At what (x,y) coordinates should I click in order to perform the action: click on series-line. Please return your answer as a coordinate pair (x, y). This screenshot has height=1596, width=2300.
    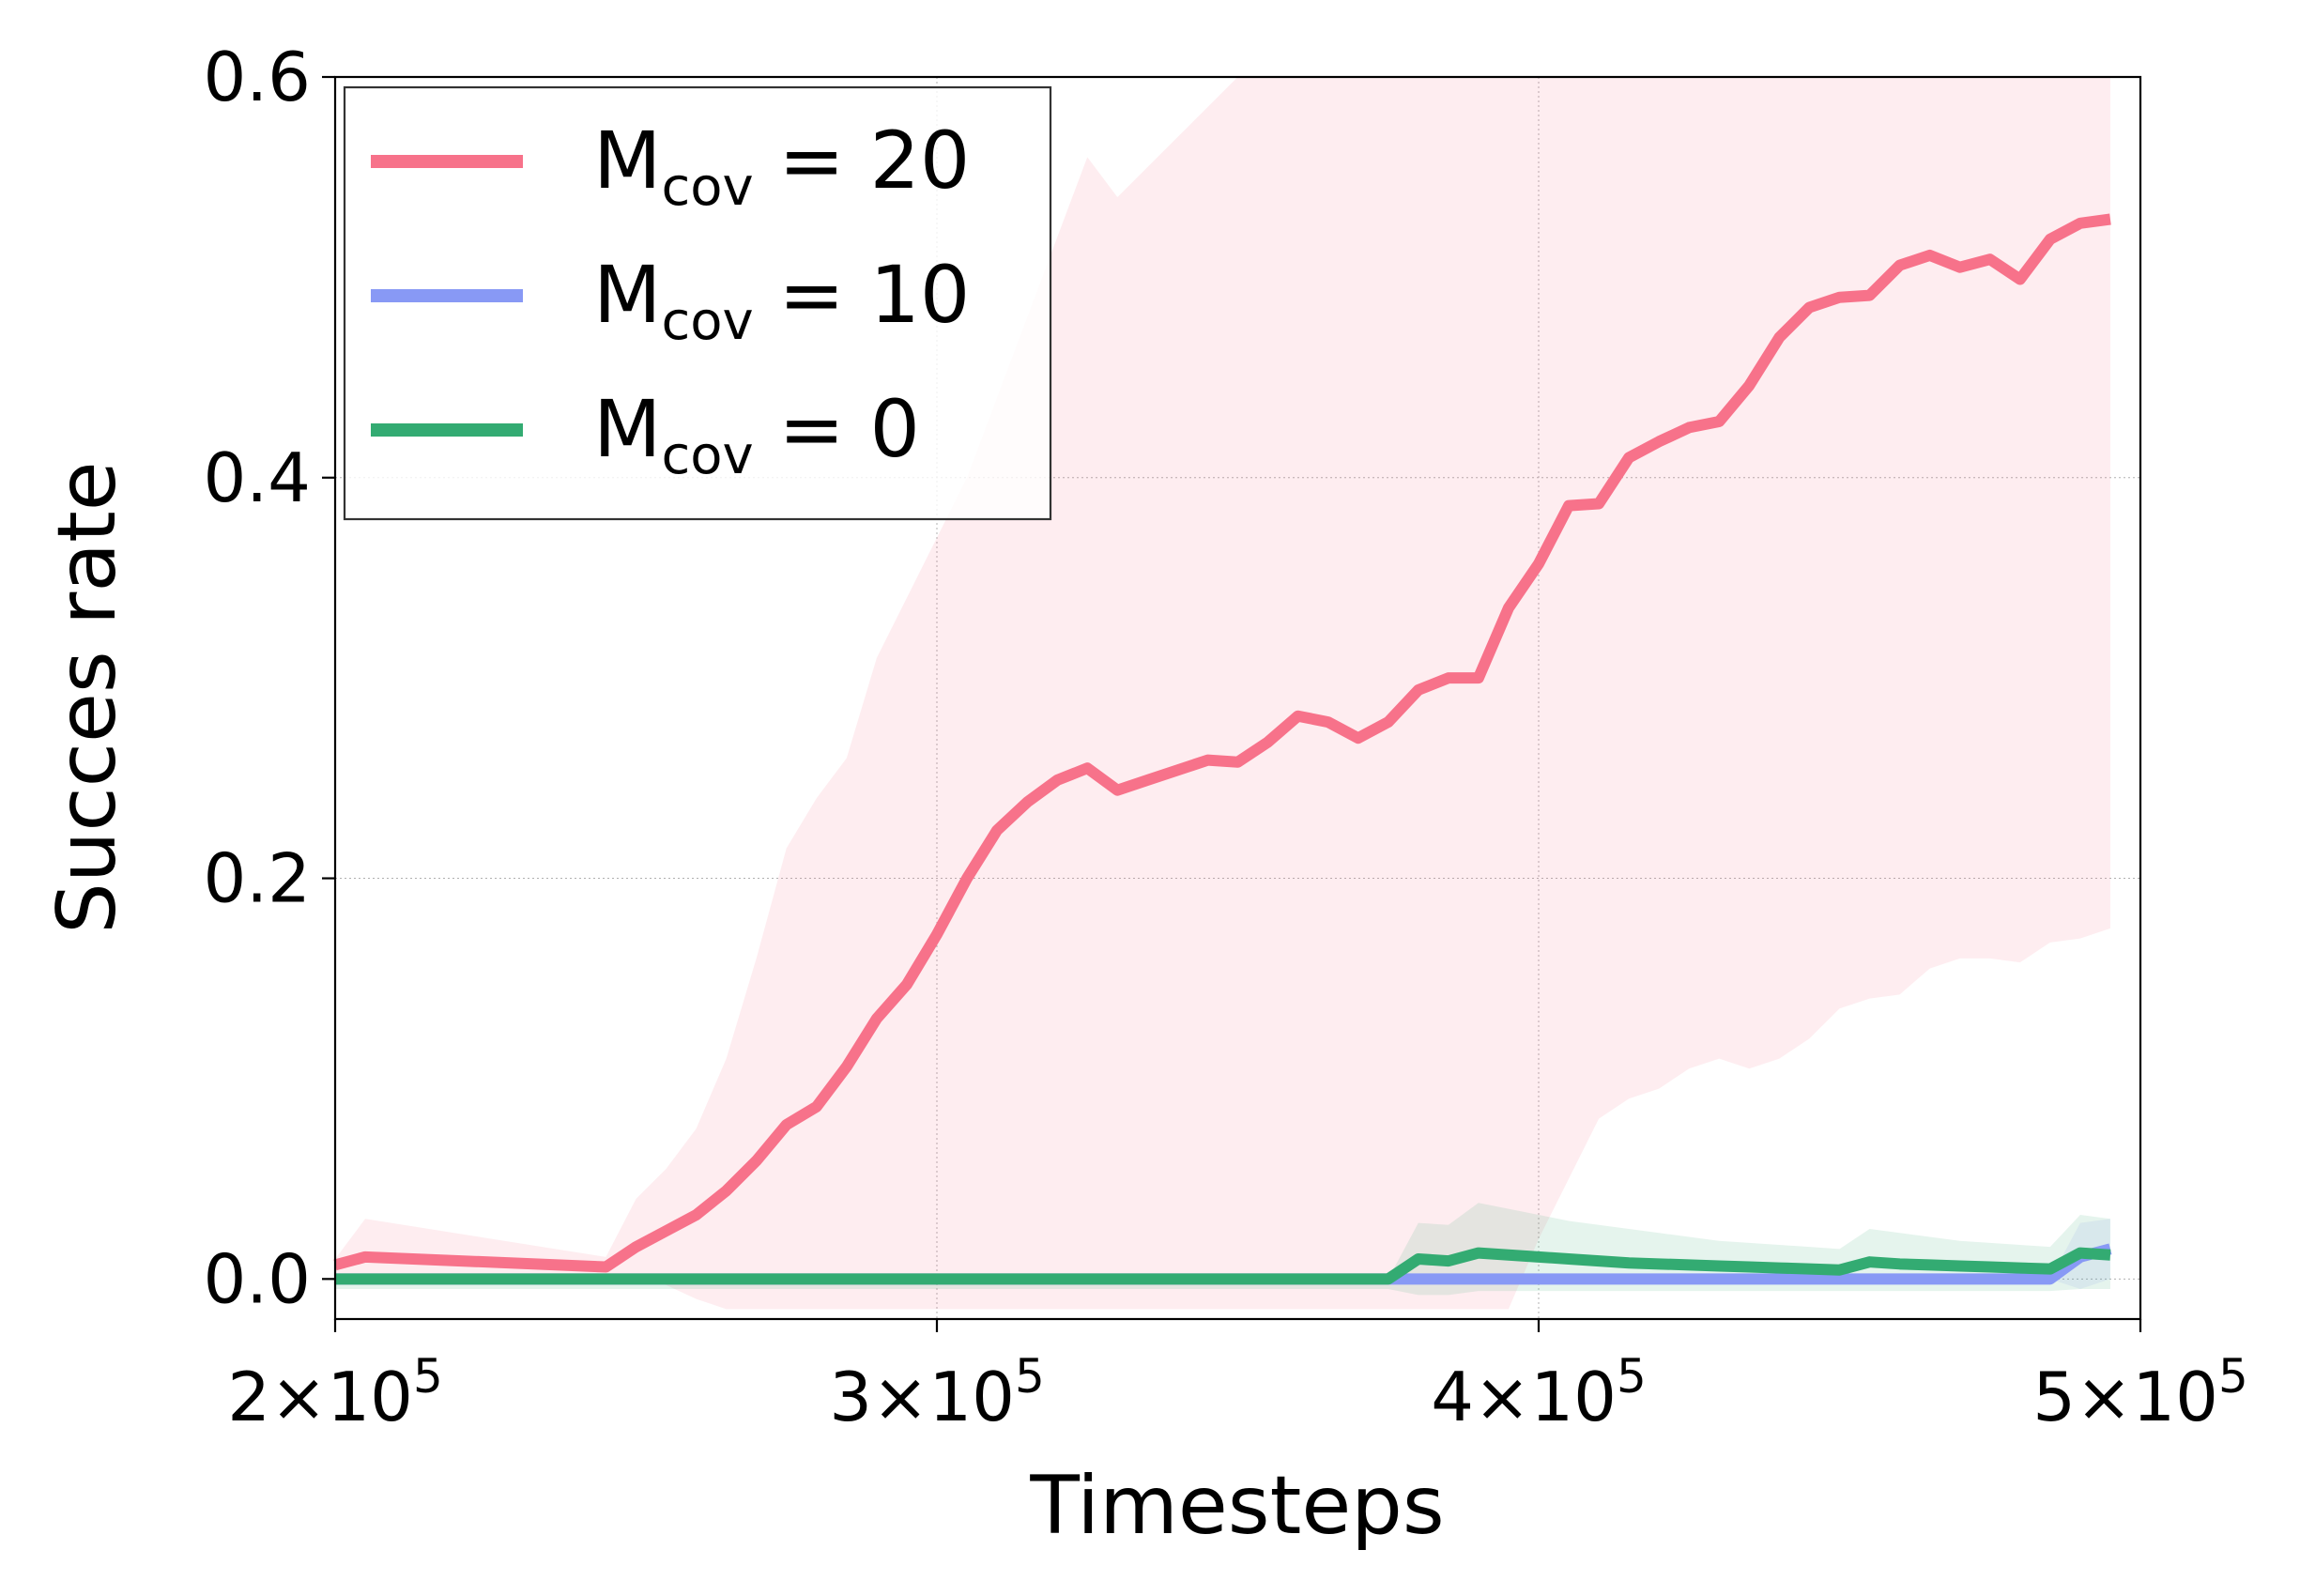
    Looking at the image, I should click on (1223, 1266).